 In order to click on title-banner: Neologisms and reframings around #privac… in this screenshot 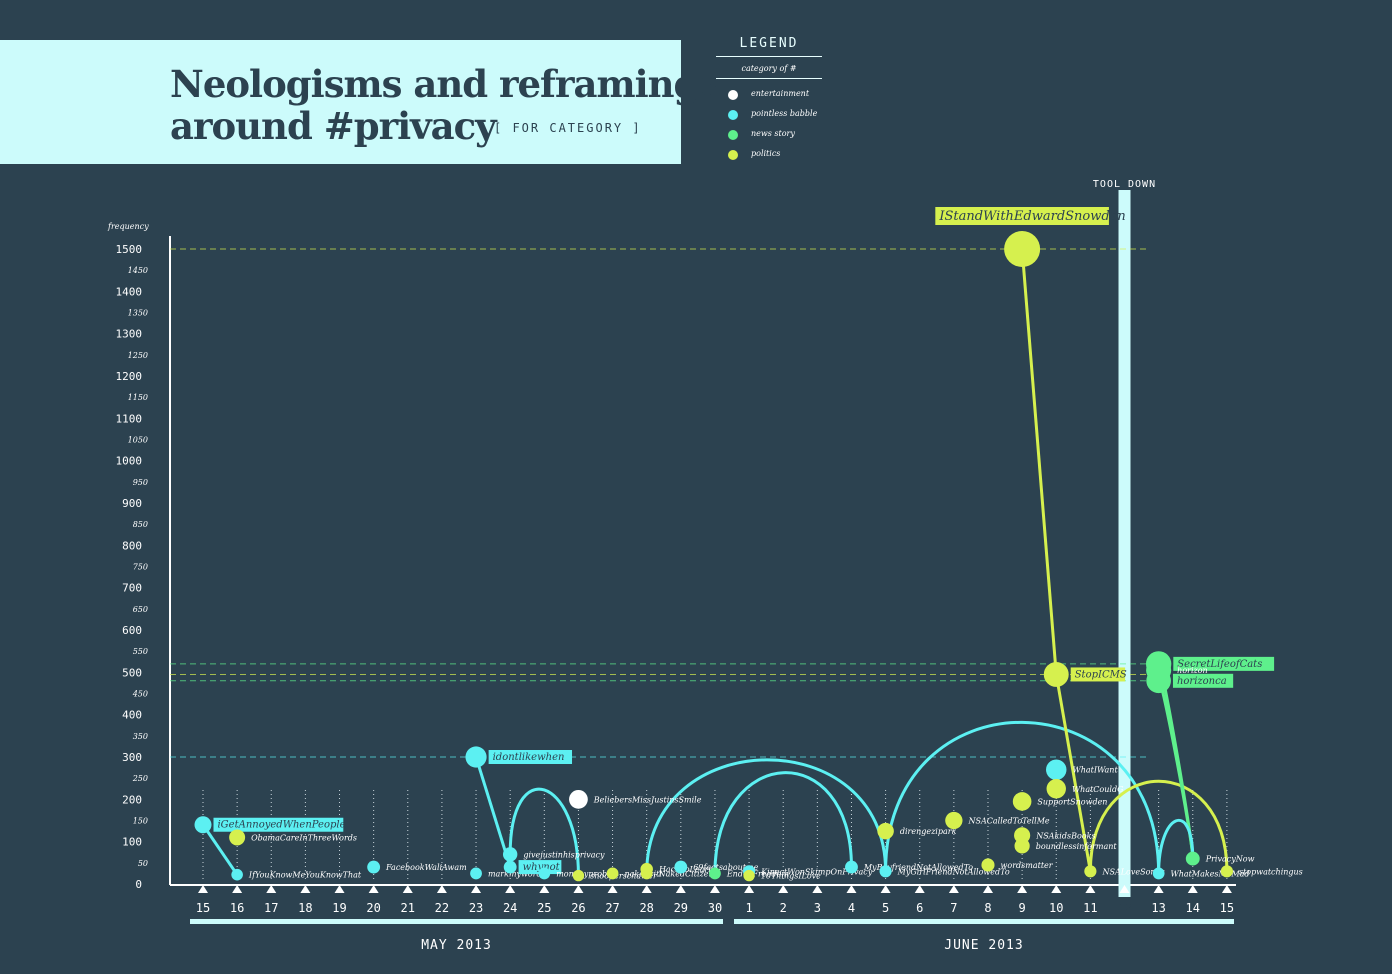, I will do `click(359, 102)`.